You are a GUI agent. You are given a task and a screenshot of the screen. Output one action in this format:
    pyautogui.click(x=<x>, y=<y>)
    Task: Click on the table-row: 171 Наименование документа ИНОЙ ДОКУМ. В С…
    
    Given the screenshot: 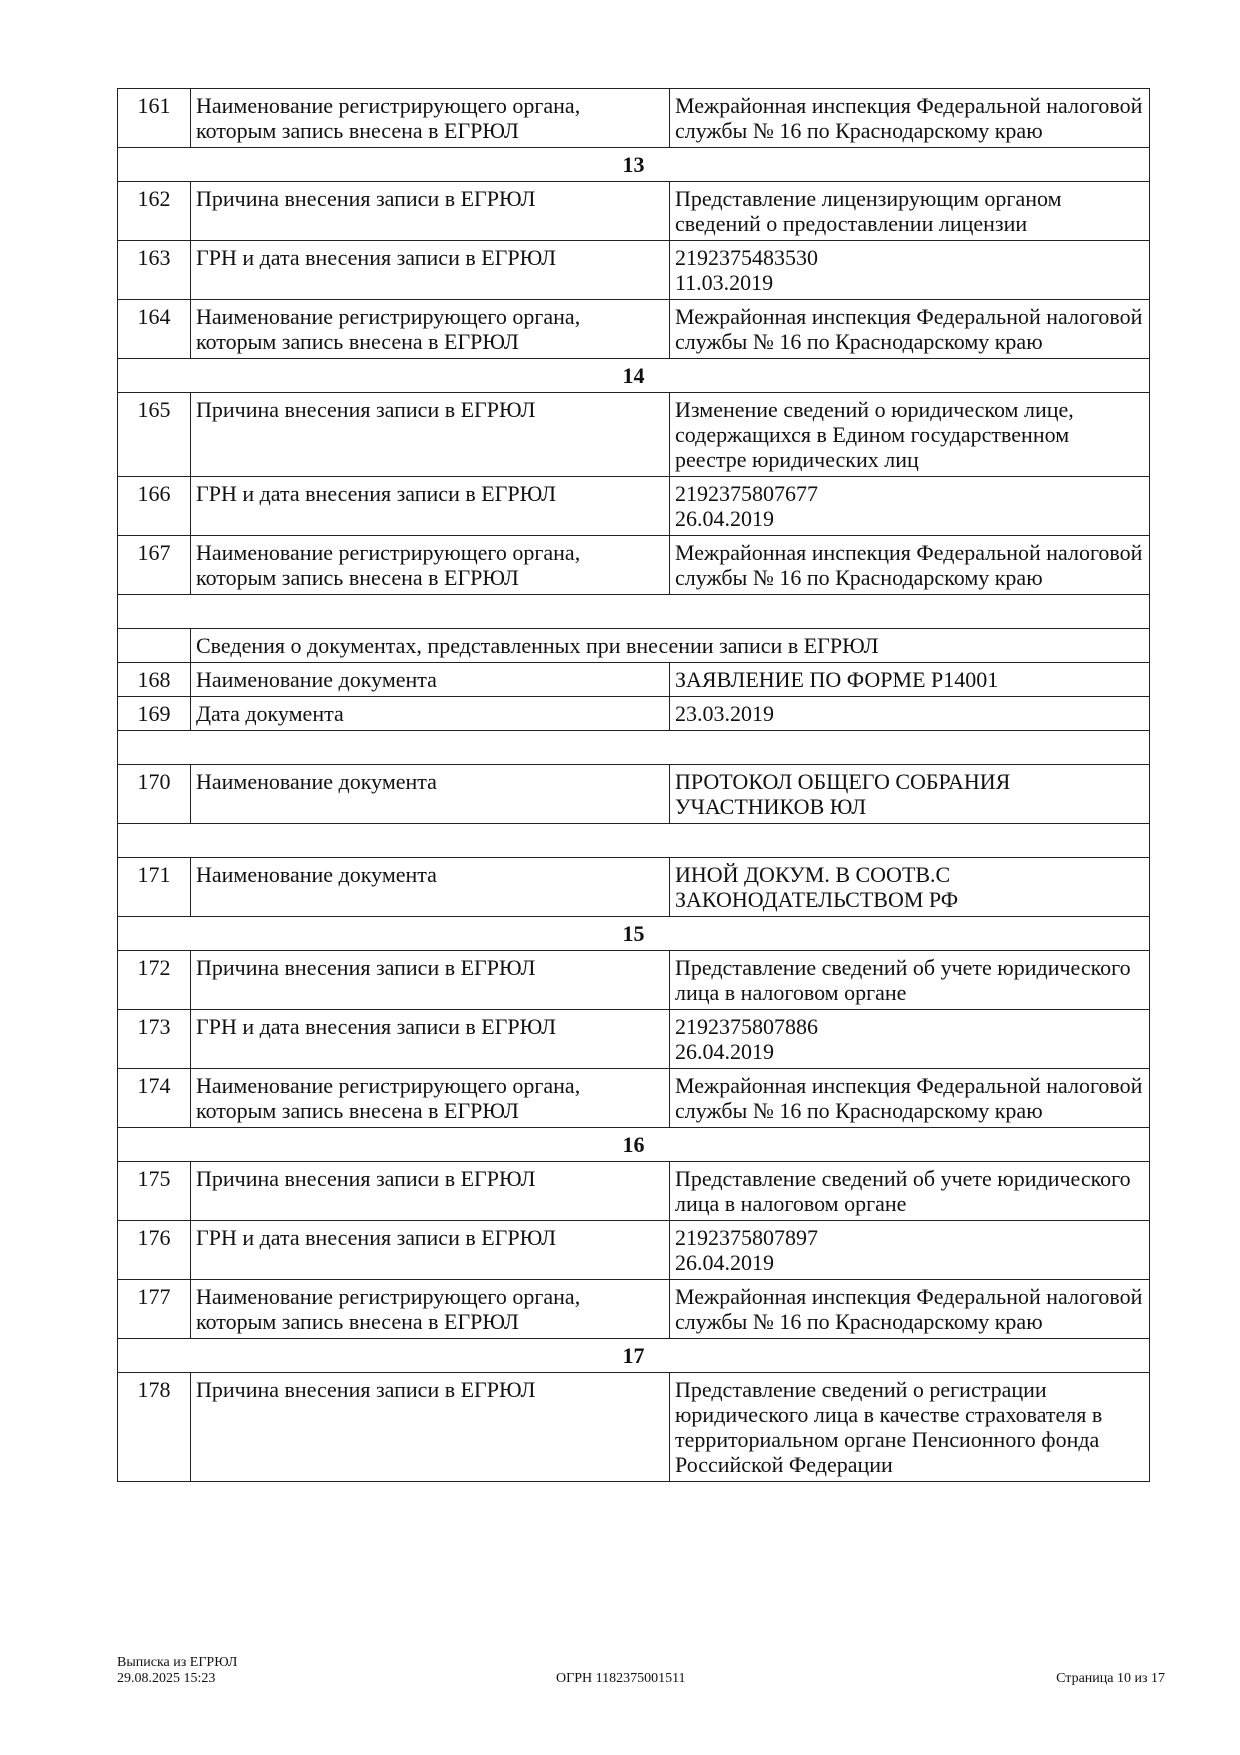 What is the action you would take?
    pyautogui.click(x=633, y=887)
    